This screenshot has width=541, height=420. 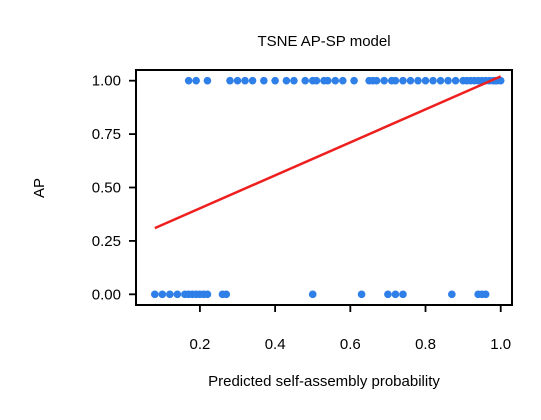 I want to click on x-tick-label: 0.4, so click(x=275, y=344).